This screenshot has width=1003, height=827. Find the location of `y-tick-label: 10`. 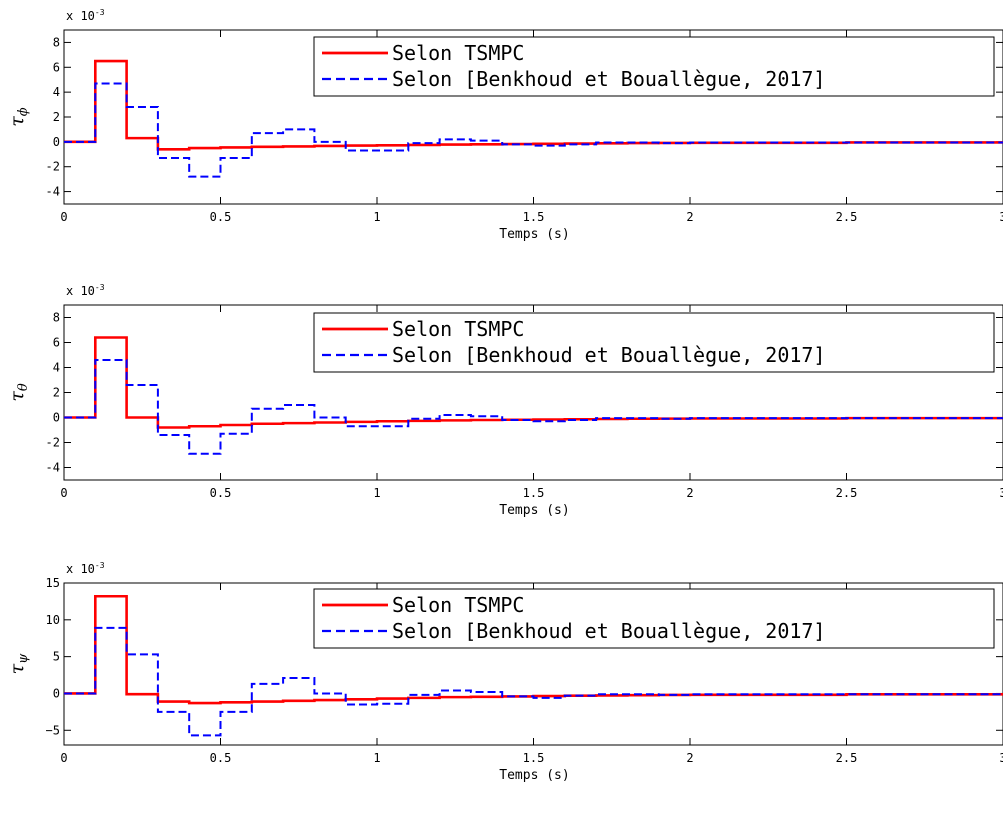

y-tick-label: 10 is located at coordinates (53, 620).